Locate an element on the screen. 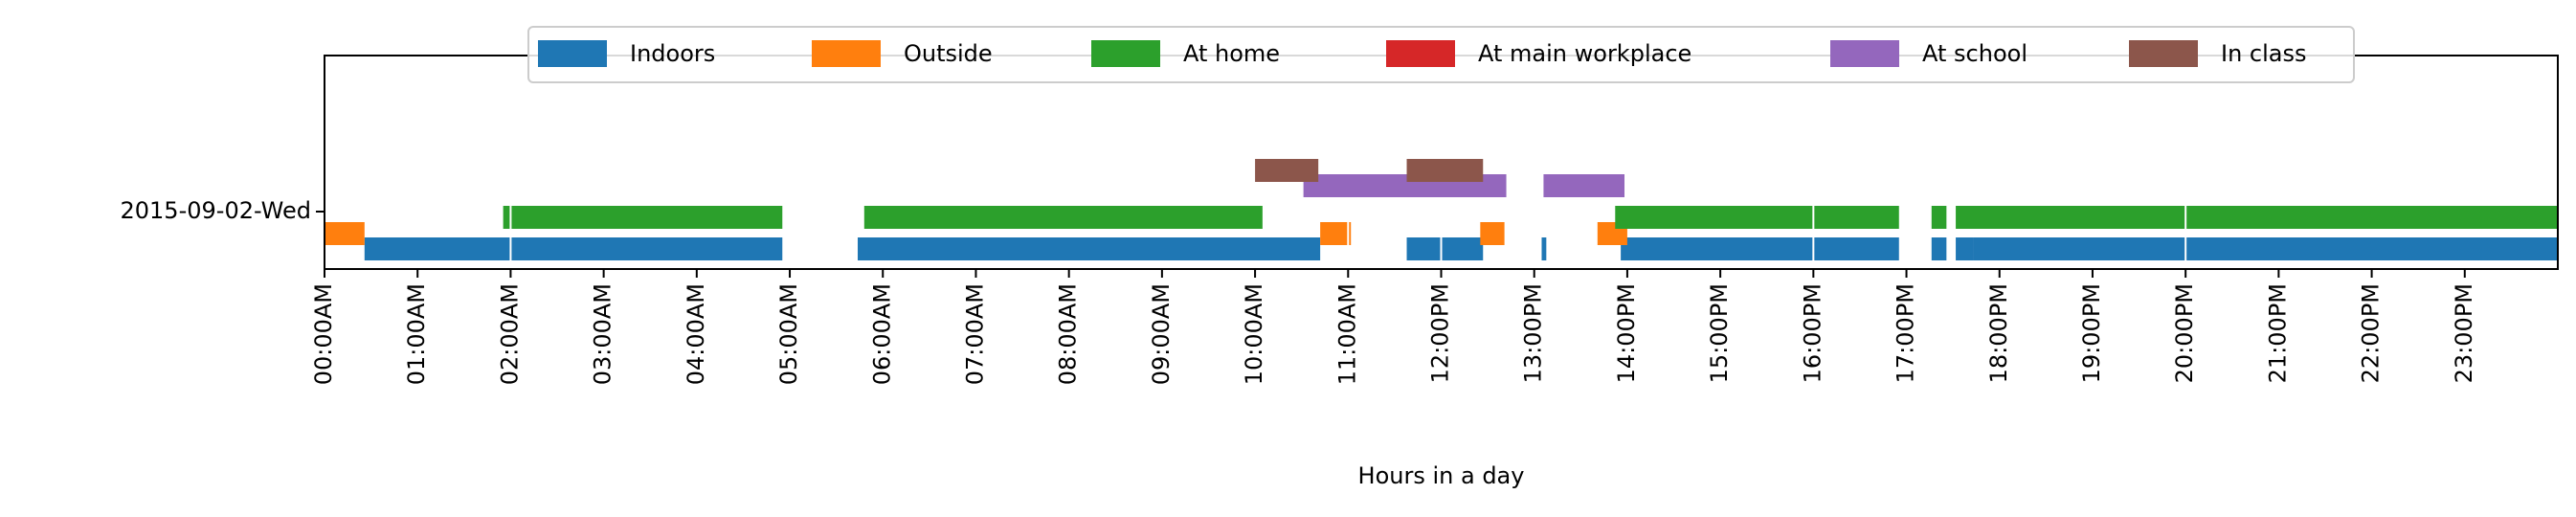 This screenshot has width=2576, height=517. x-tick-label: 08:00AM is located at coordinates (1068, 334).